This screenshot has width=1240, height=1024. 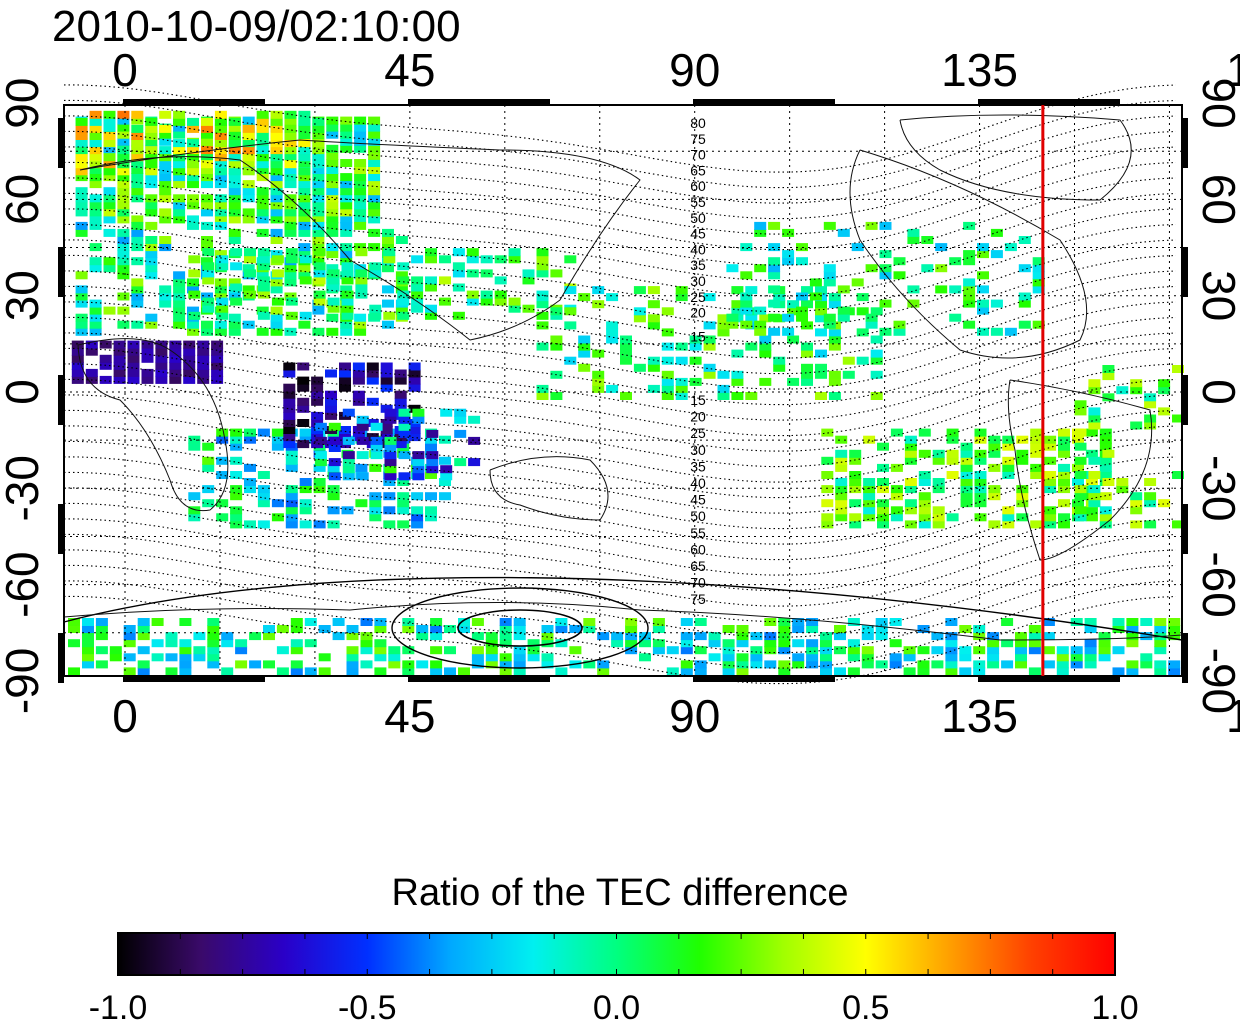 I want to click on lon-tick-bottom-3: 135, so click(x=979, y=716).